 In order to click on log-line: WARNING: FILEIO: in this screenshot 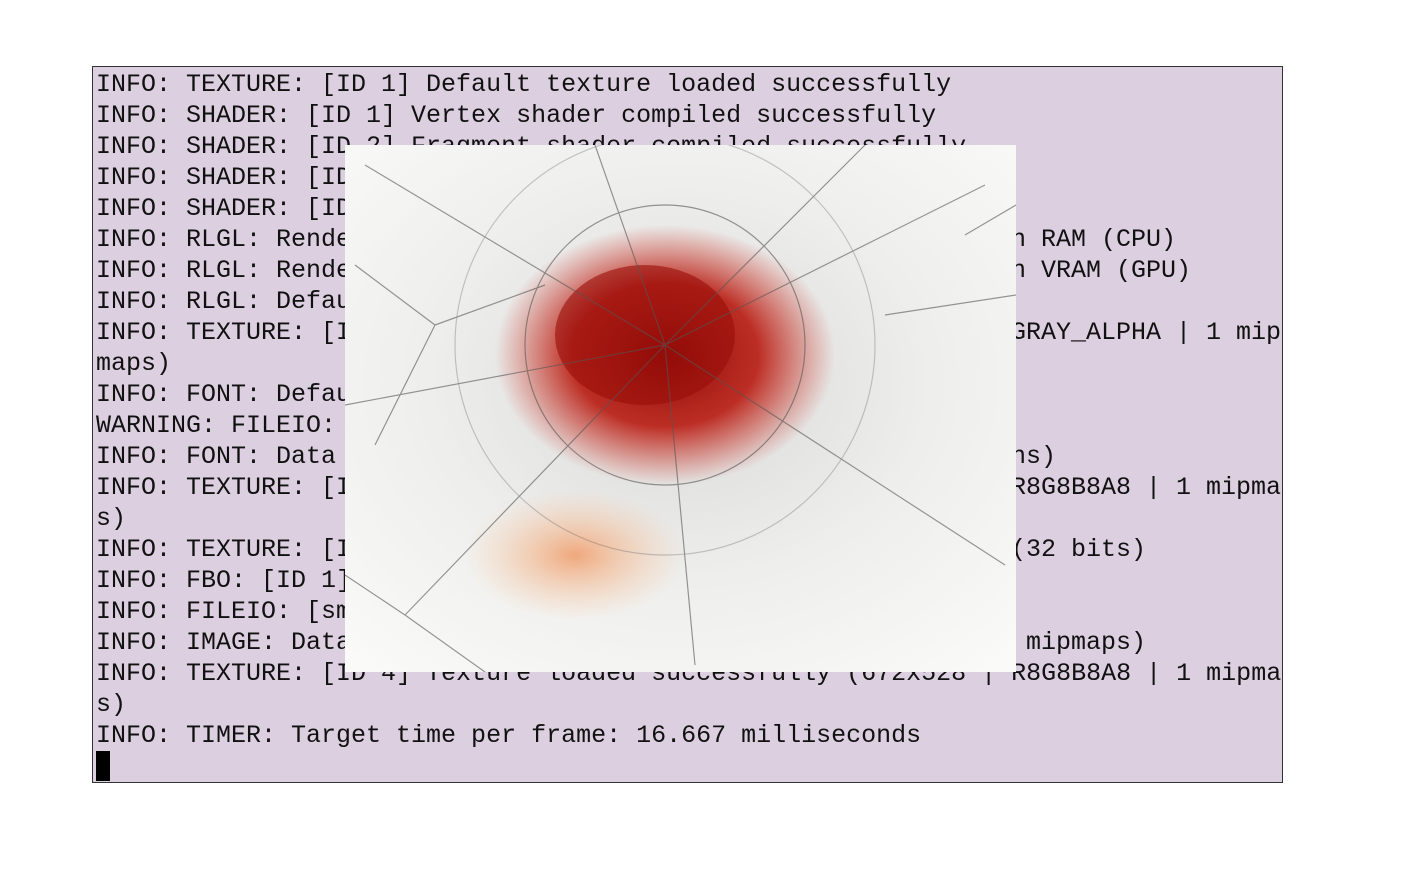, I will do `click(216, 425)`.